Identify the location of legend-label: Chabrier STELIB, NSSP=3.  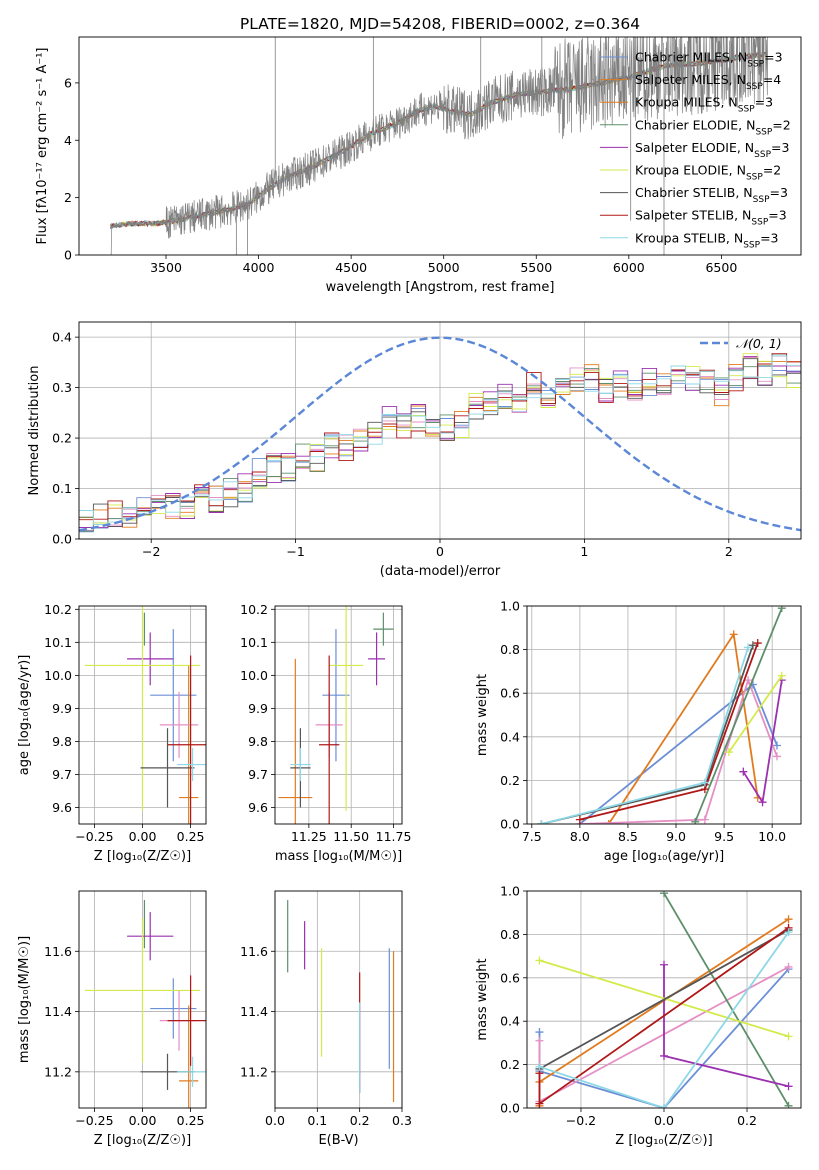
(711, 195).